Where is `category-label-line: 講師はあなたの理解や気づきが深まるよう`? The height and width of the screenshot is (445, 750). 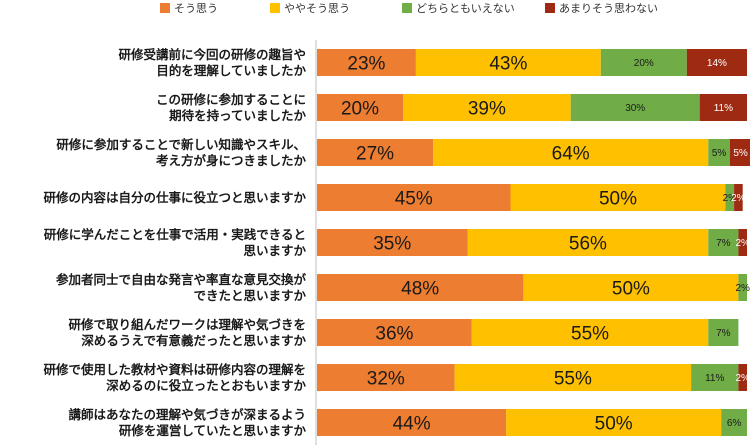
category-label-line: 講師はあなたの理解や気づきが深まるよう is located at coordinates (187, 414).